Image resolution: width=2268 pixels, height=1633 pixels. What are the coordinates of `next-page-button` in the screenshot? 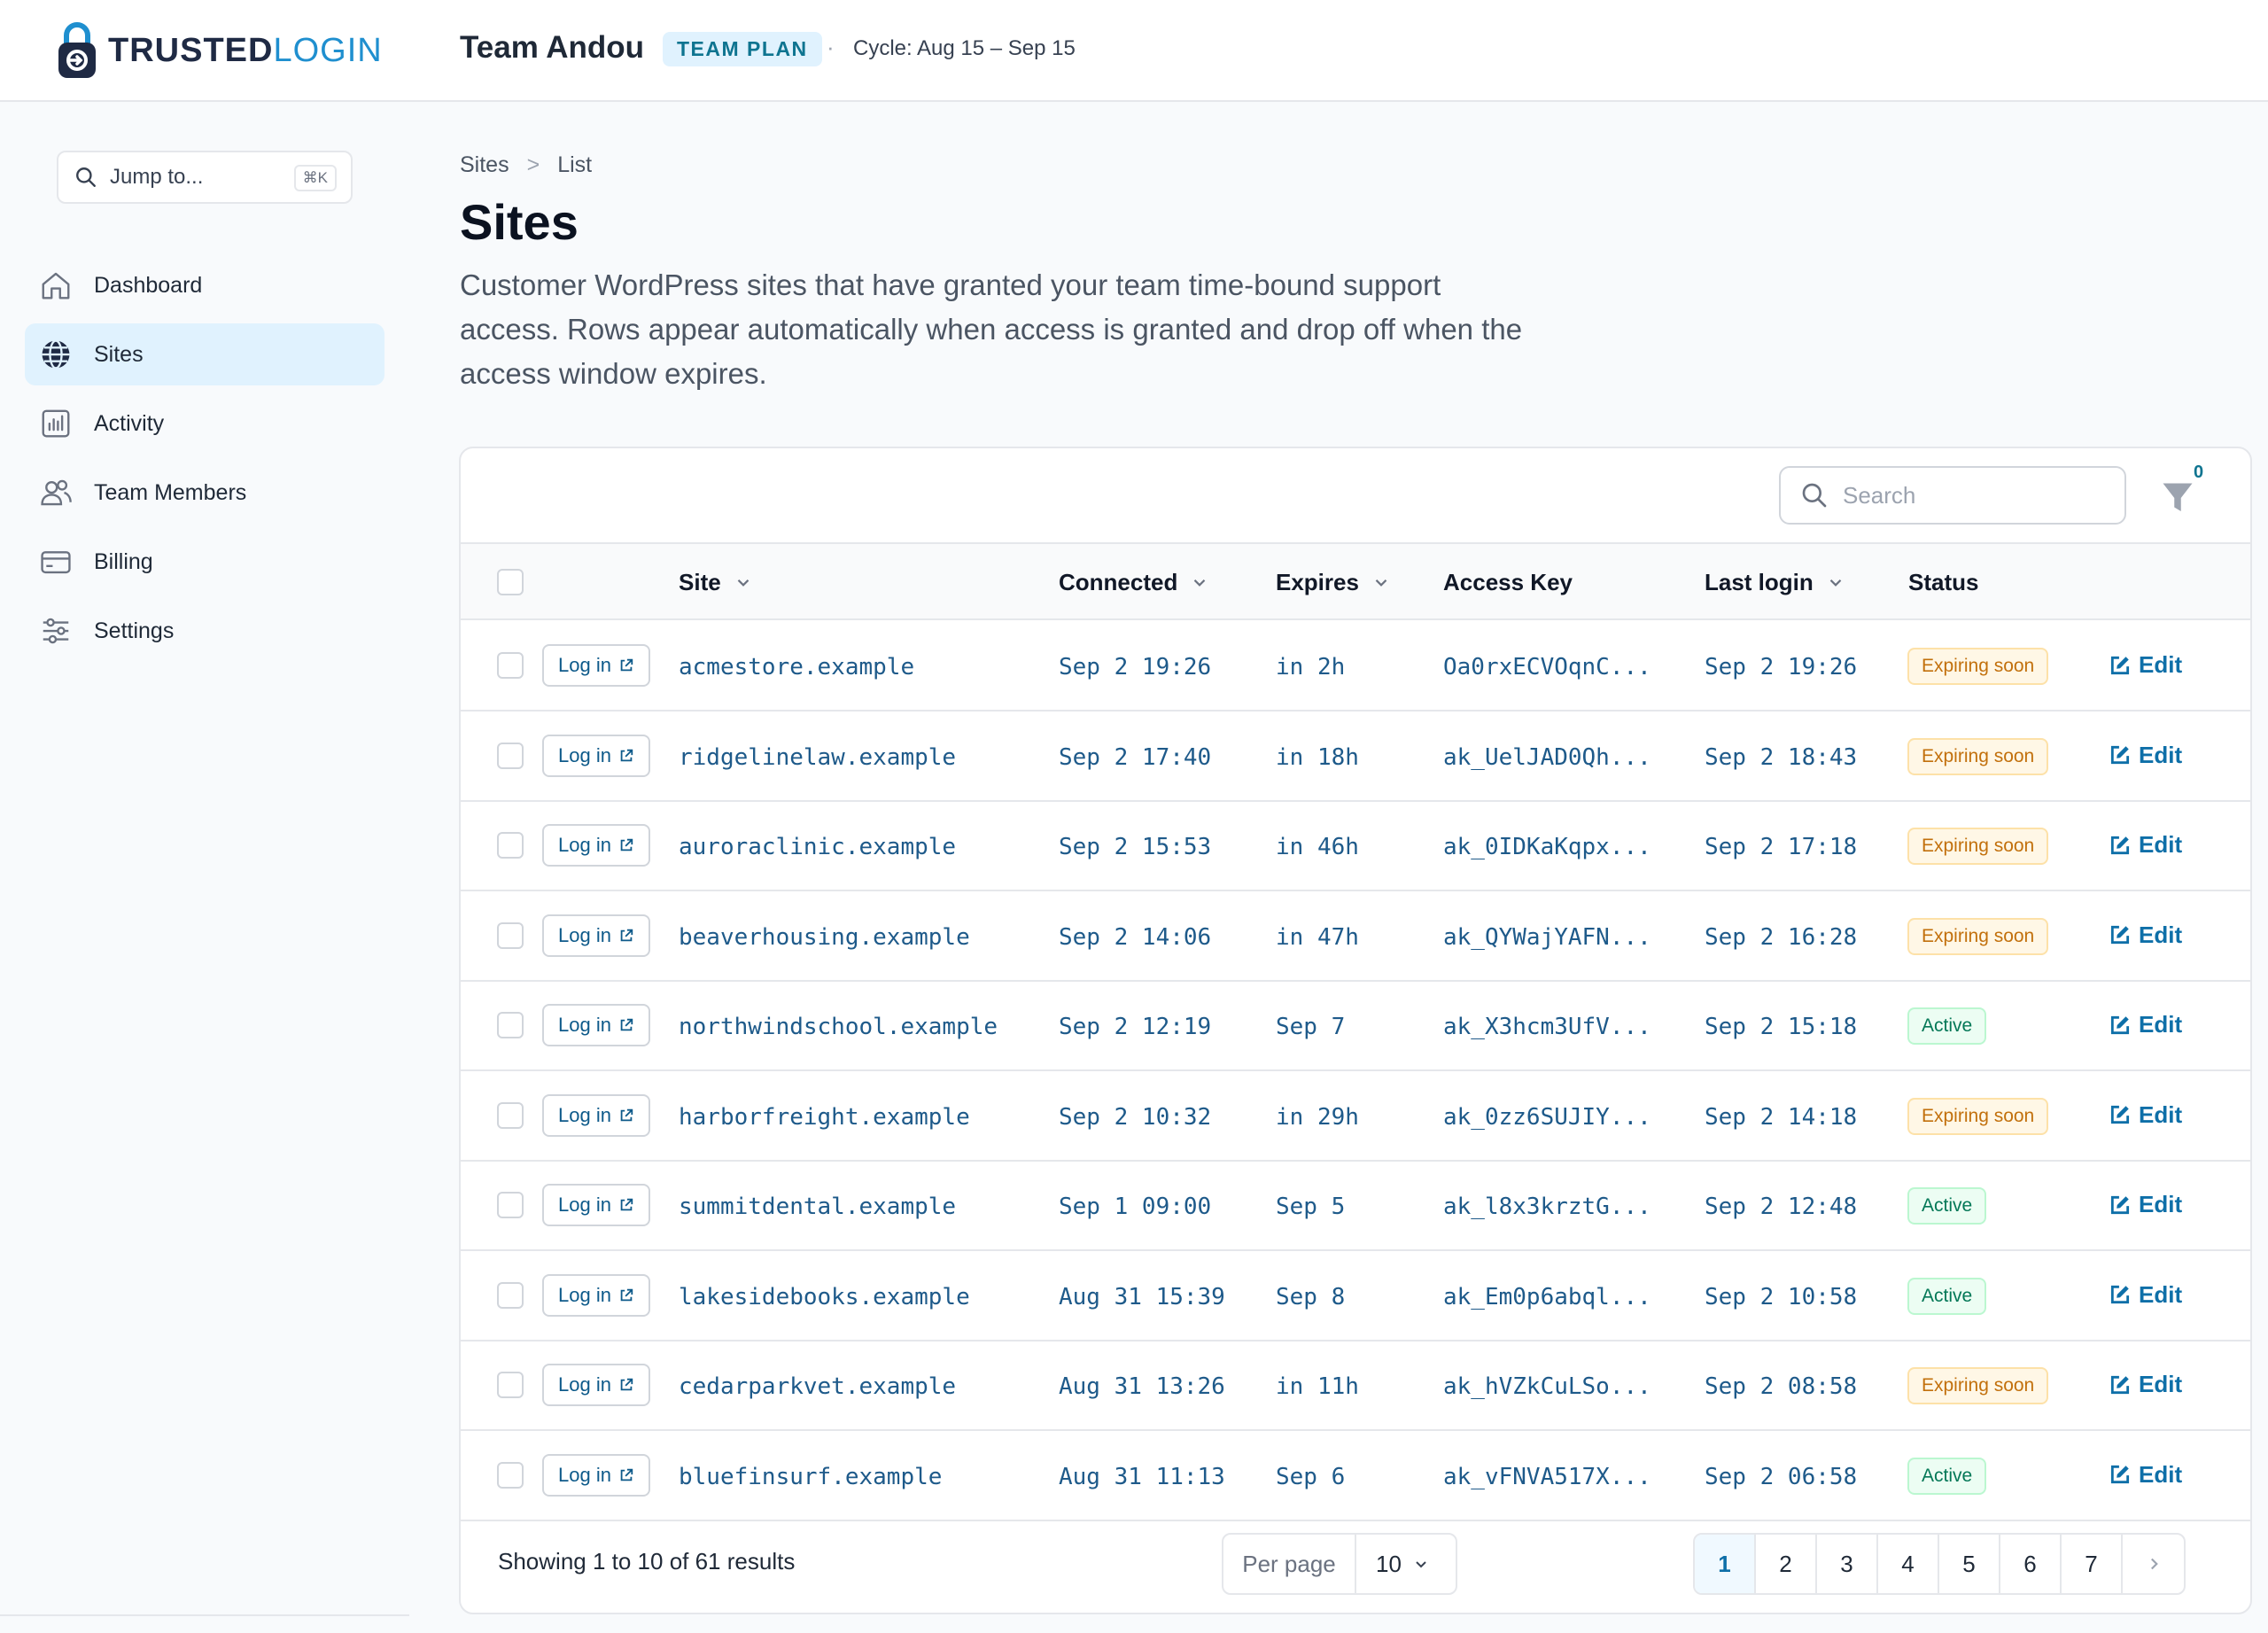 It's located at (2153, 1564).